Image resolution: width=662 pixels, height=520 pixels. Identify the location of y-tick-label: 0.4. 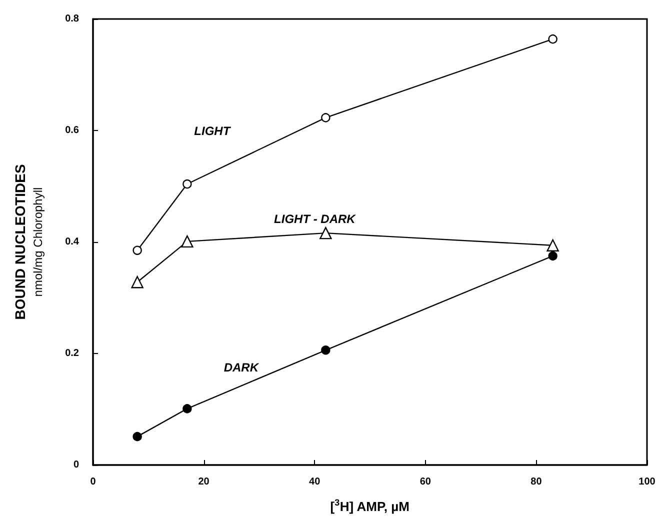
(72, 242).